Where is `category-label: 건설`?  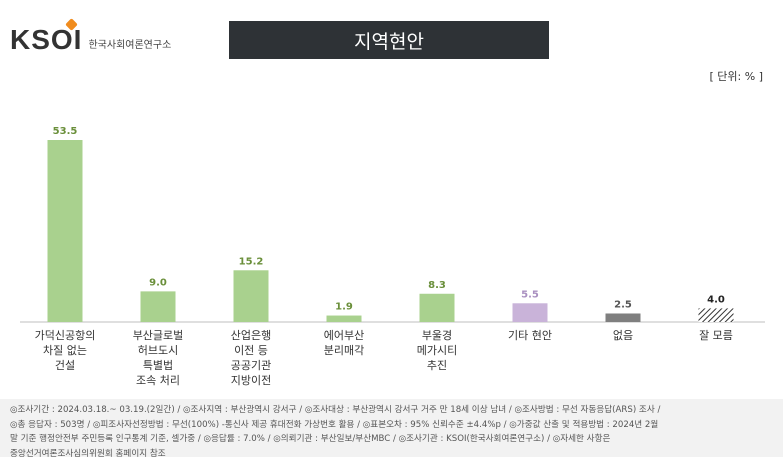 category-label: 건설 is located at coordinates (65, 365).